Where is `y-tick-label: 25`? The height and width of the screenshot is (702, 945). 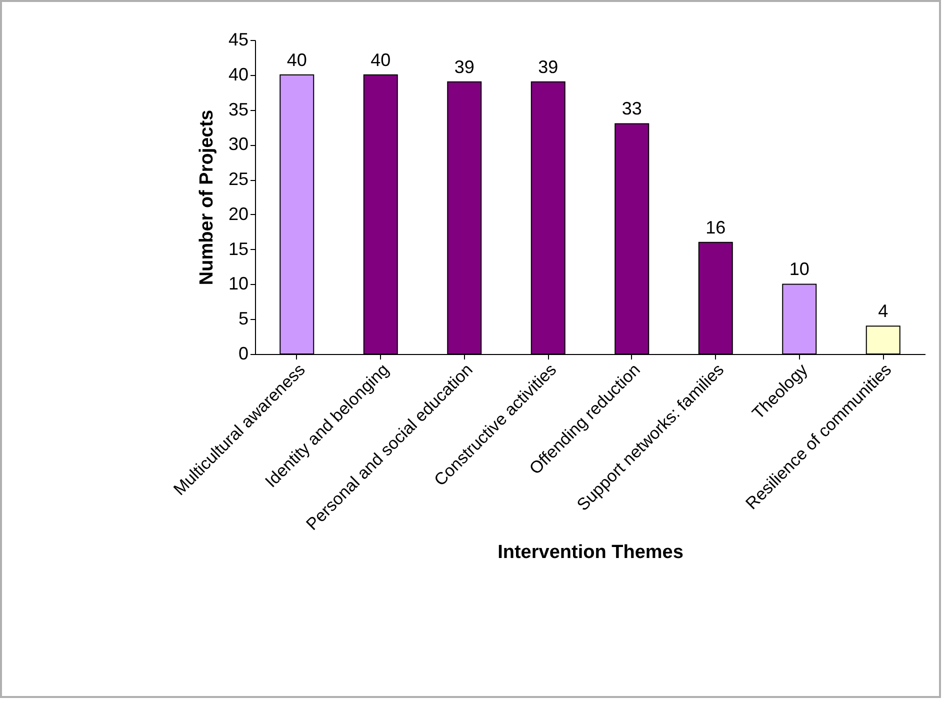
y-tick-label: 25 is located at coordinates (238, 179).